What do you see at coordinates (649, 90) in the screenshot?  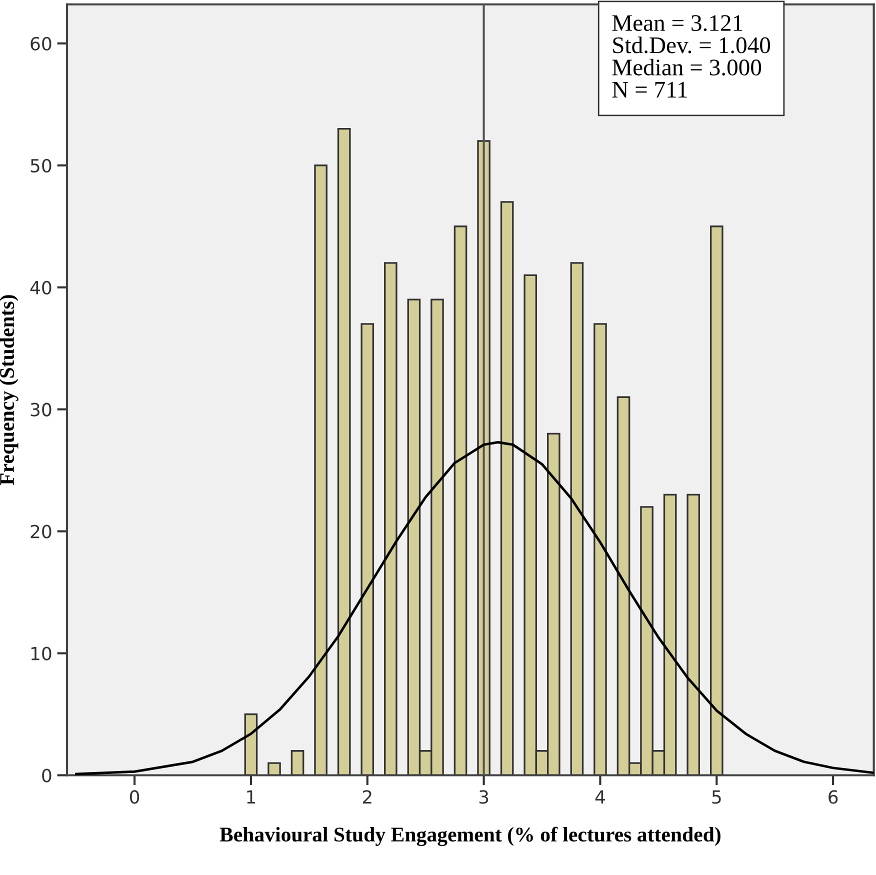 I see `annotation: N = 711` at bounding box center [649, 90].